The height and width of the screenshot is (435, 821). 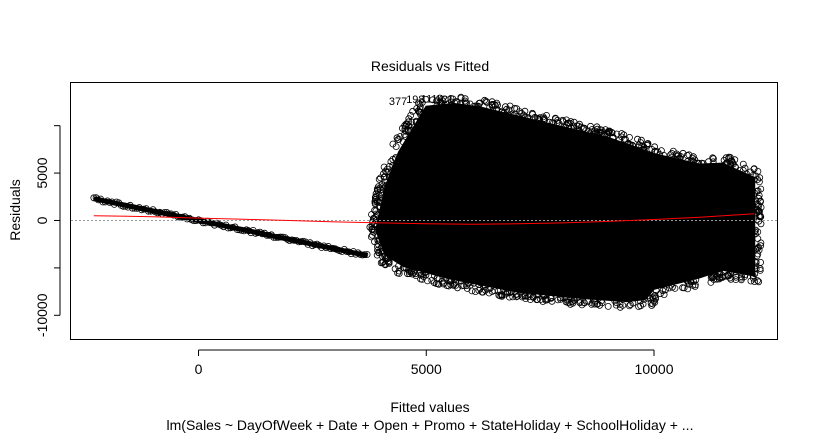 What do you see at coordinates (444, 100) in the screenshot?
I see `outlier-label: 121` at bounding box center [444, 100].